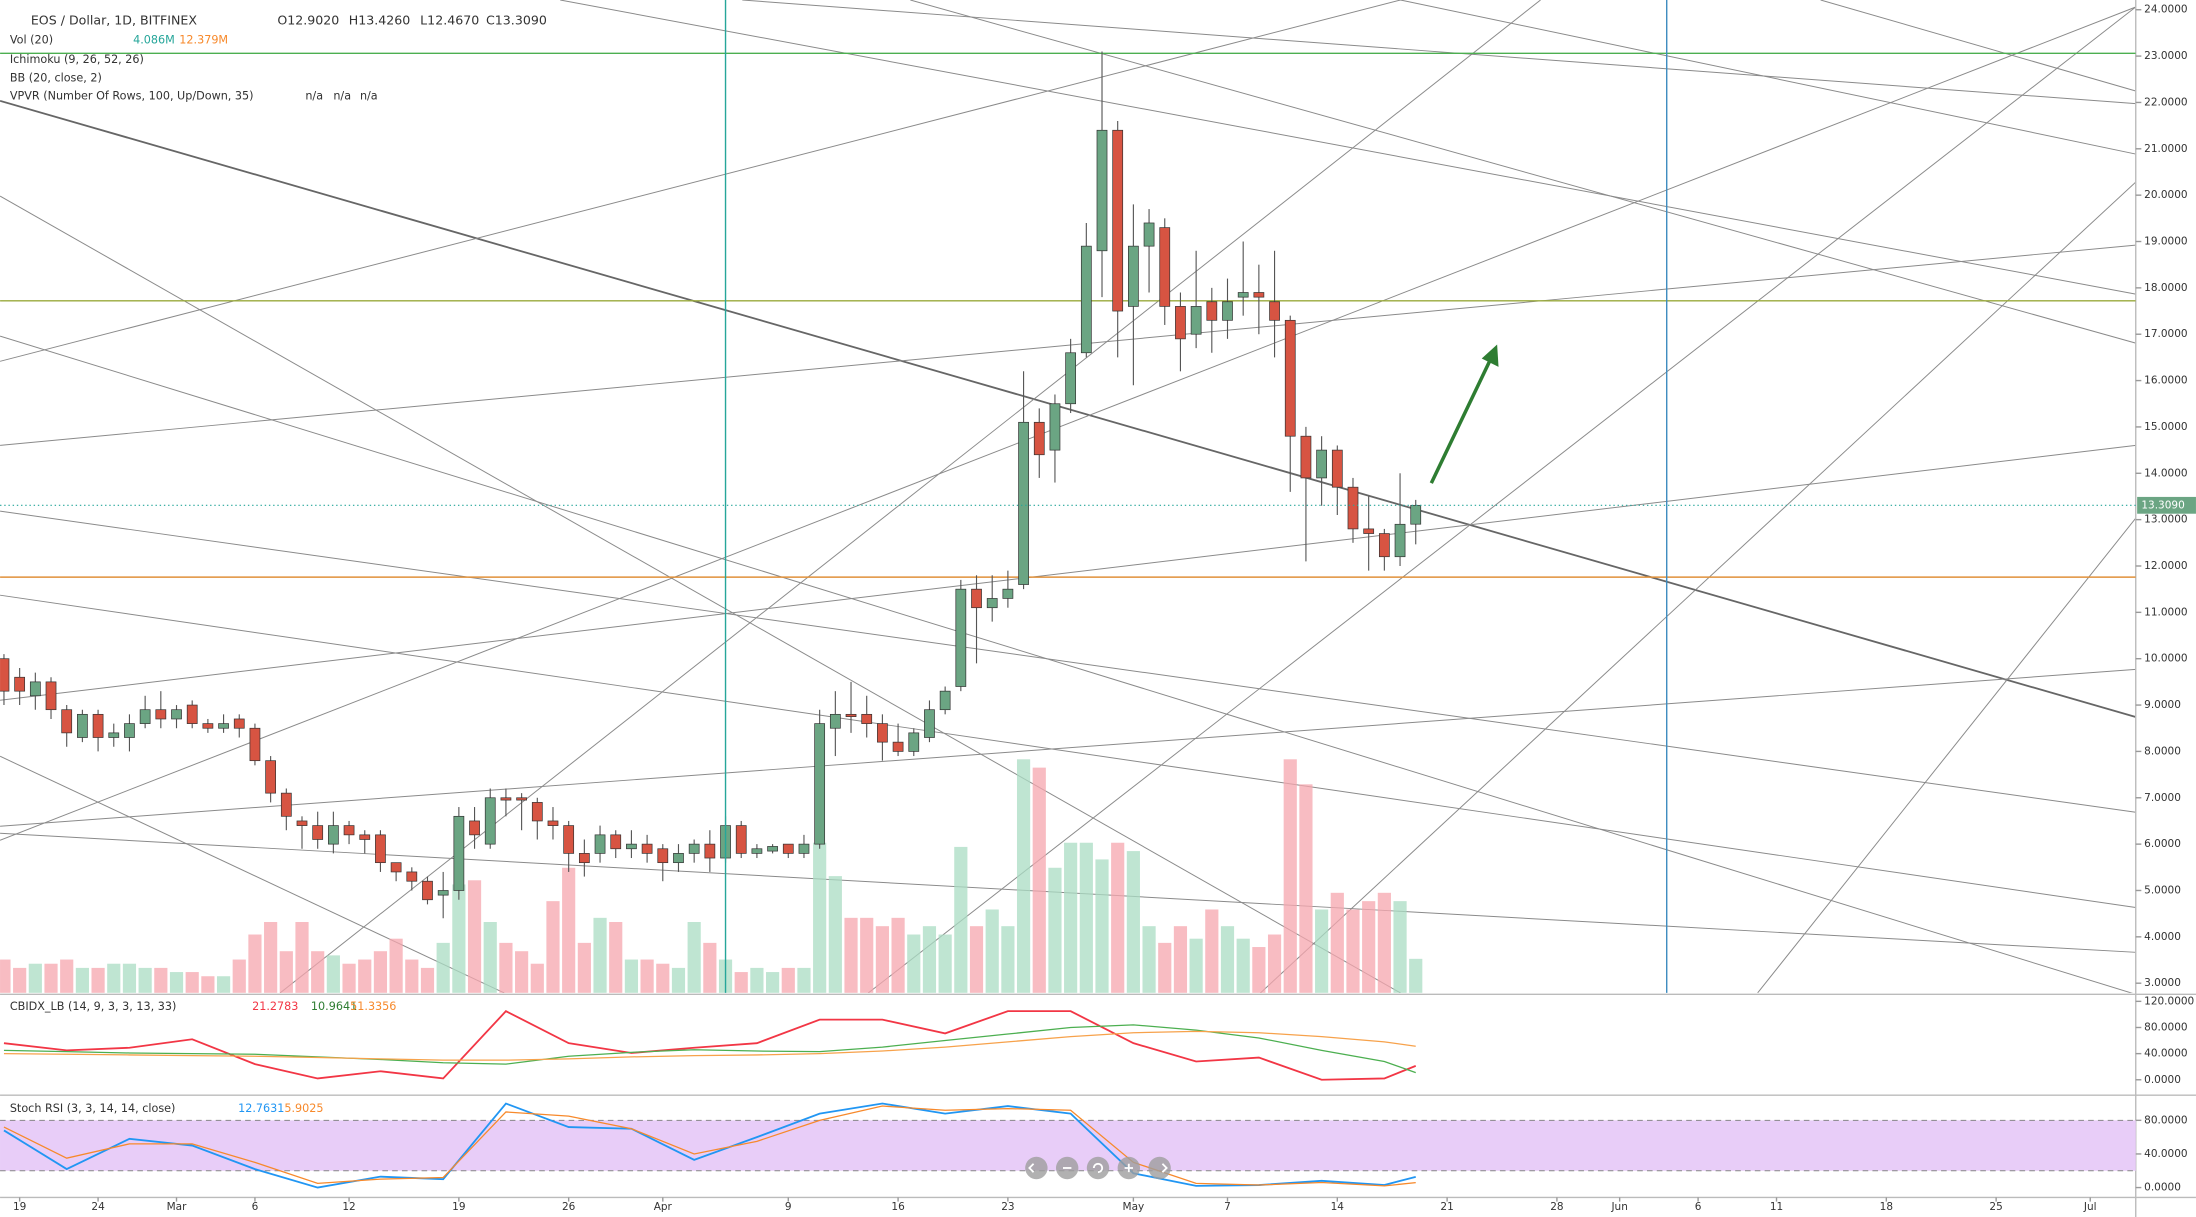 The image size is (2196, 1217). What do you see at coordinates (114, 20) in the screenshot?
I see `chart-title: EOS / Dollar, 1D, BITFINEX` at bounding box center [114, 20].